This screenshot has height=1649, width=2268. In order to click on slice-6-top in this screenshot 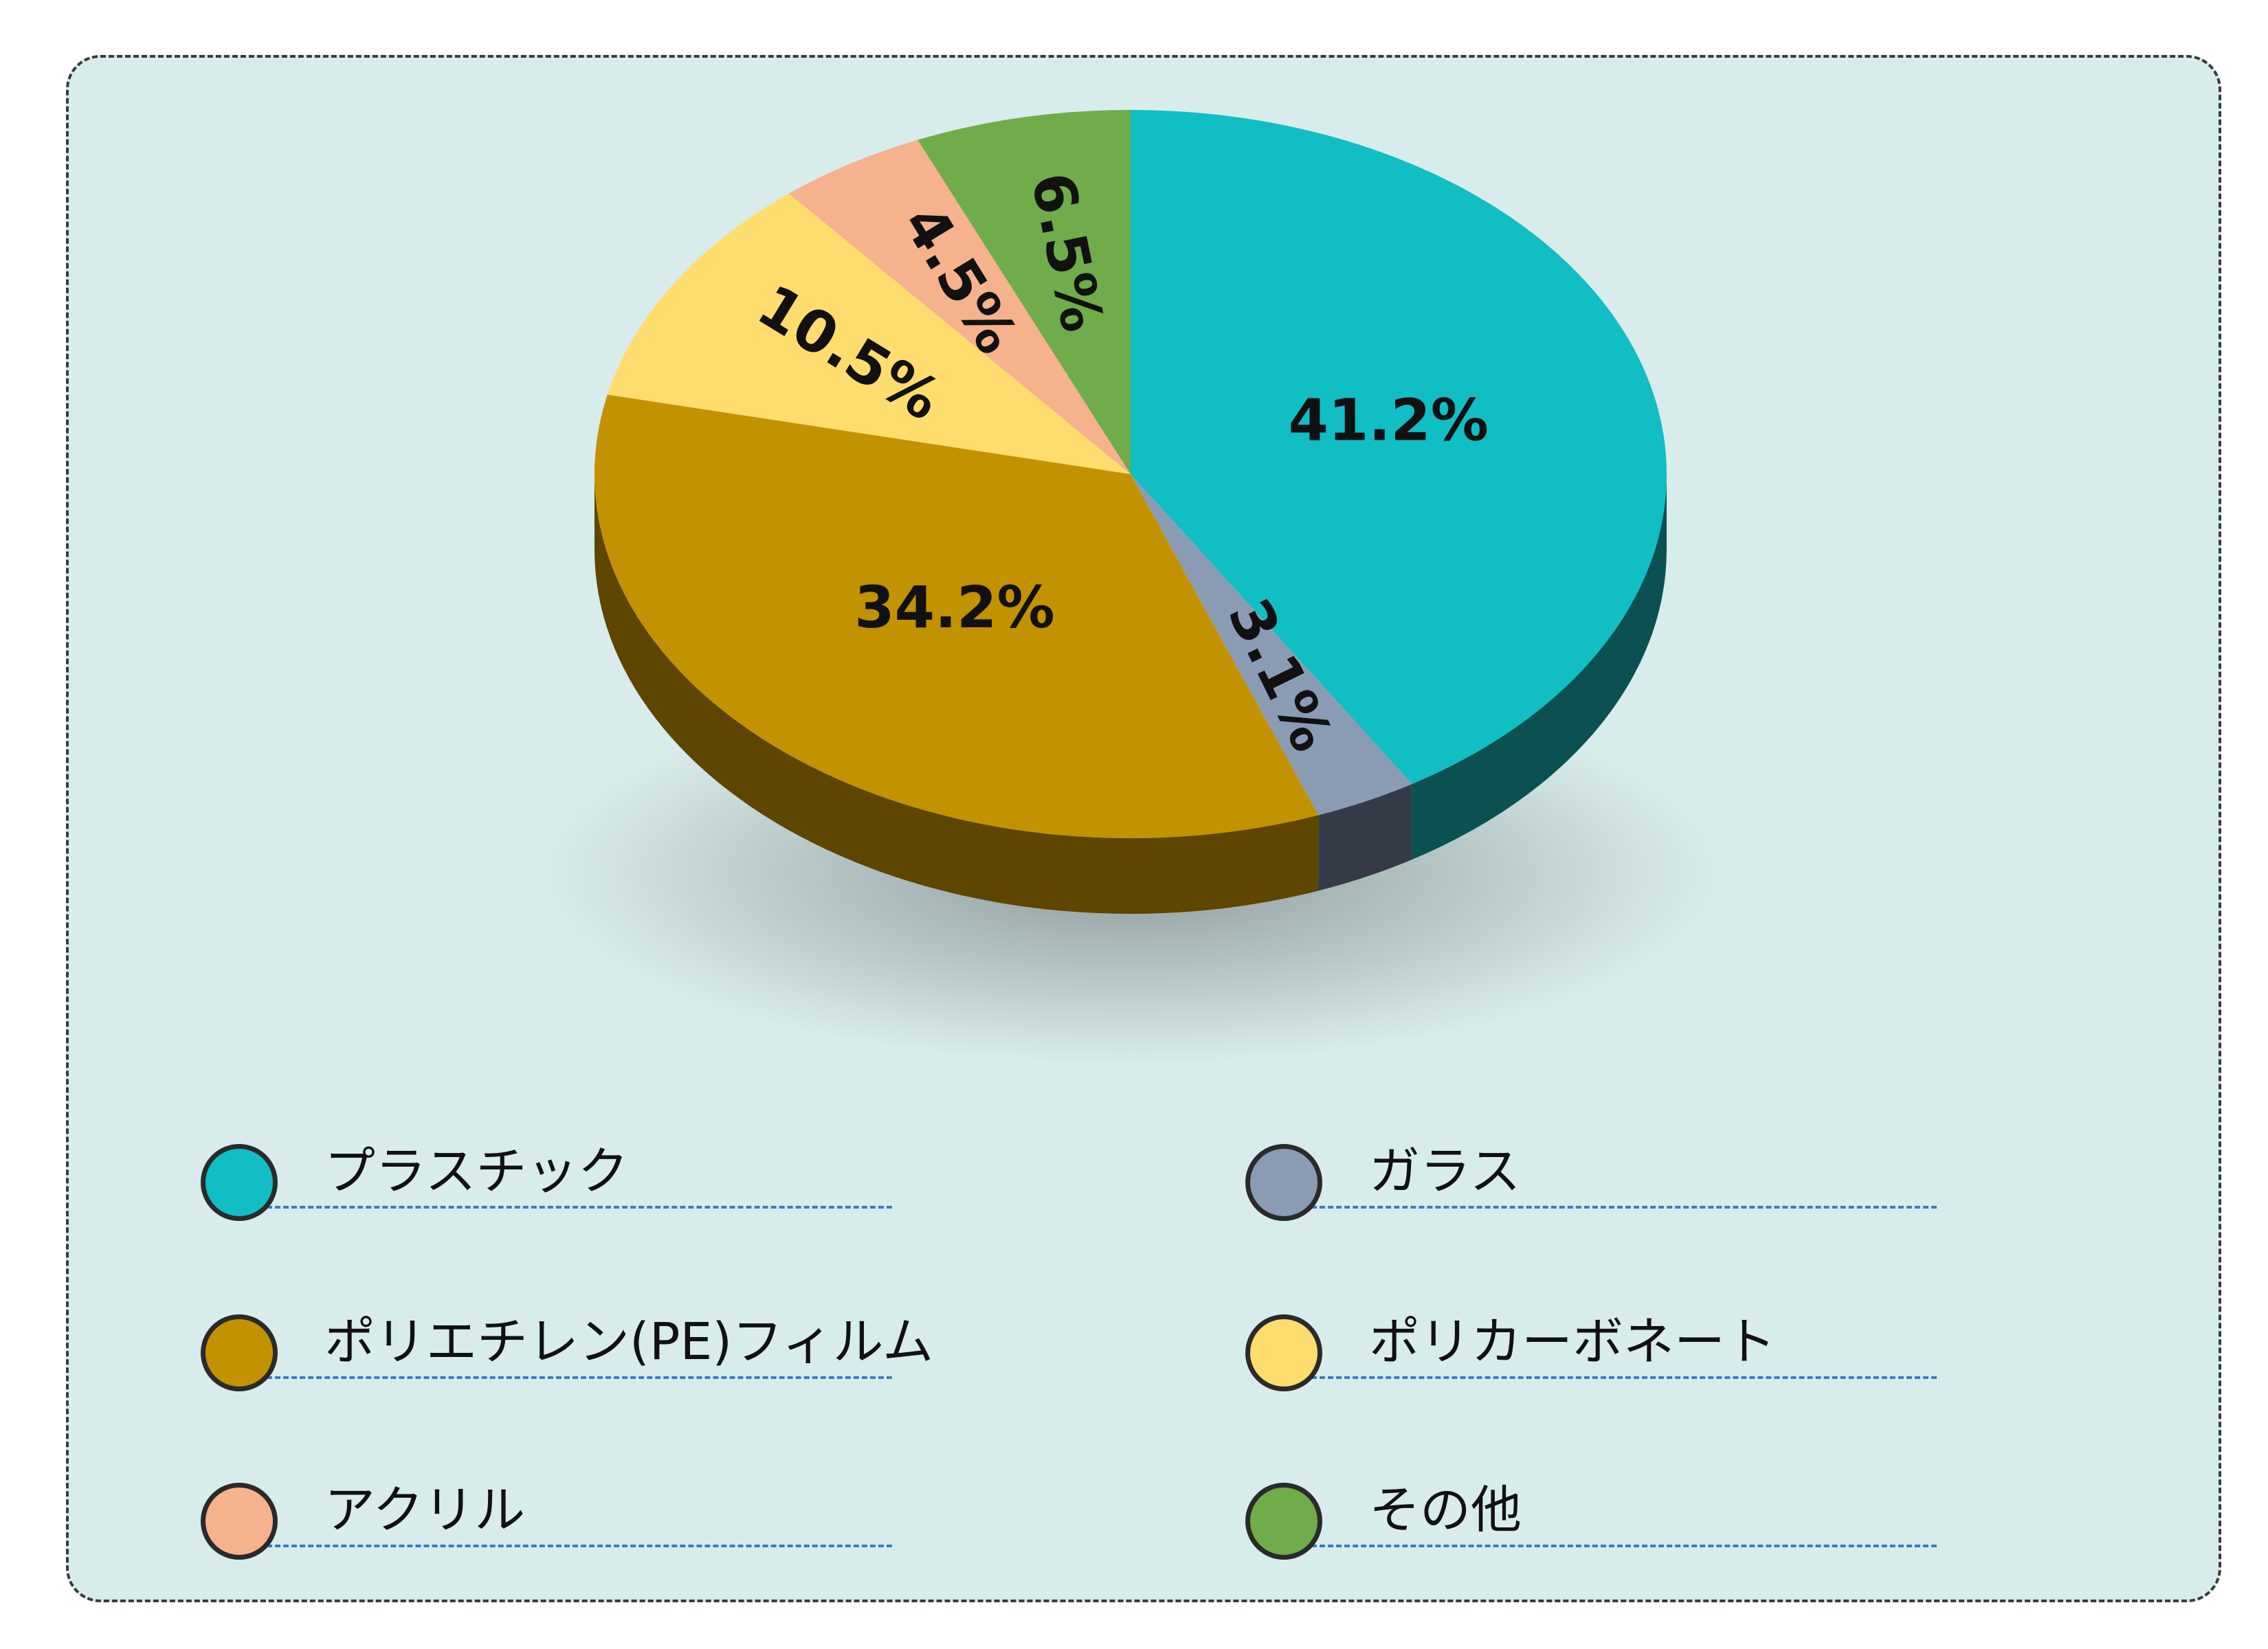, I will do `click(1024, 292)`.